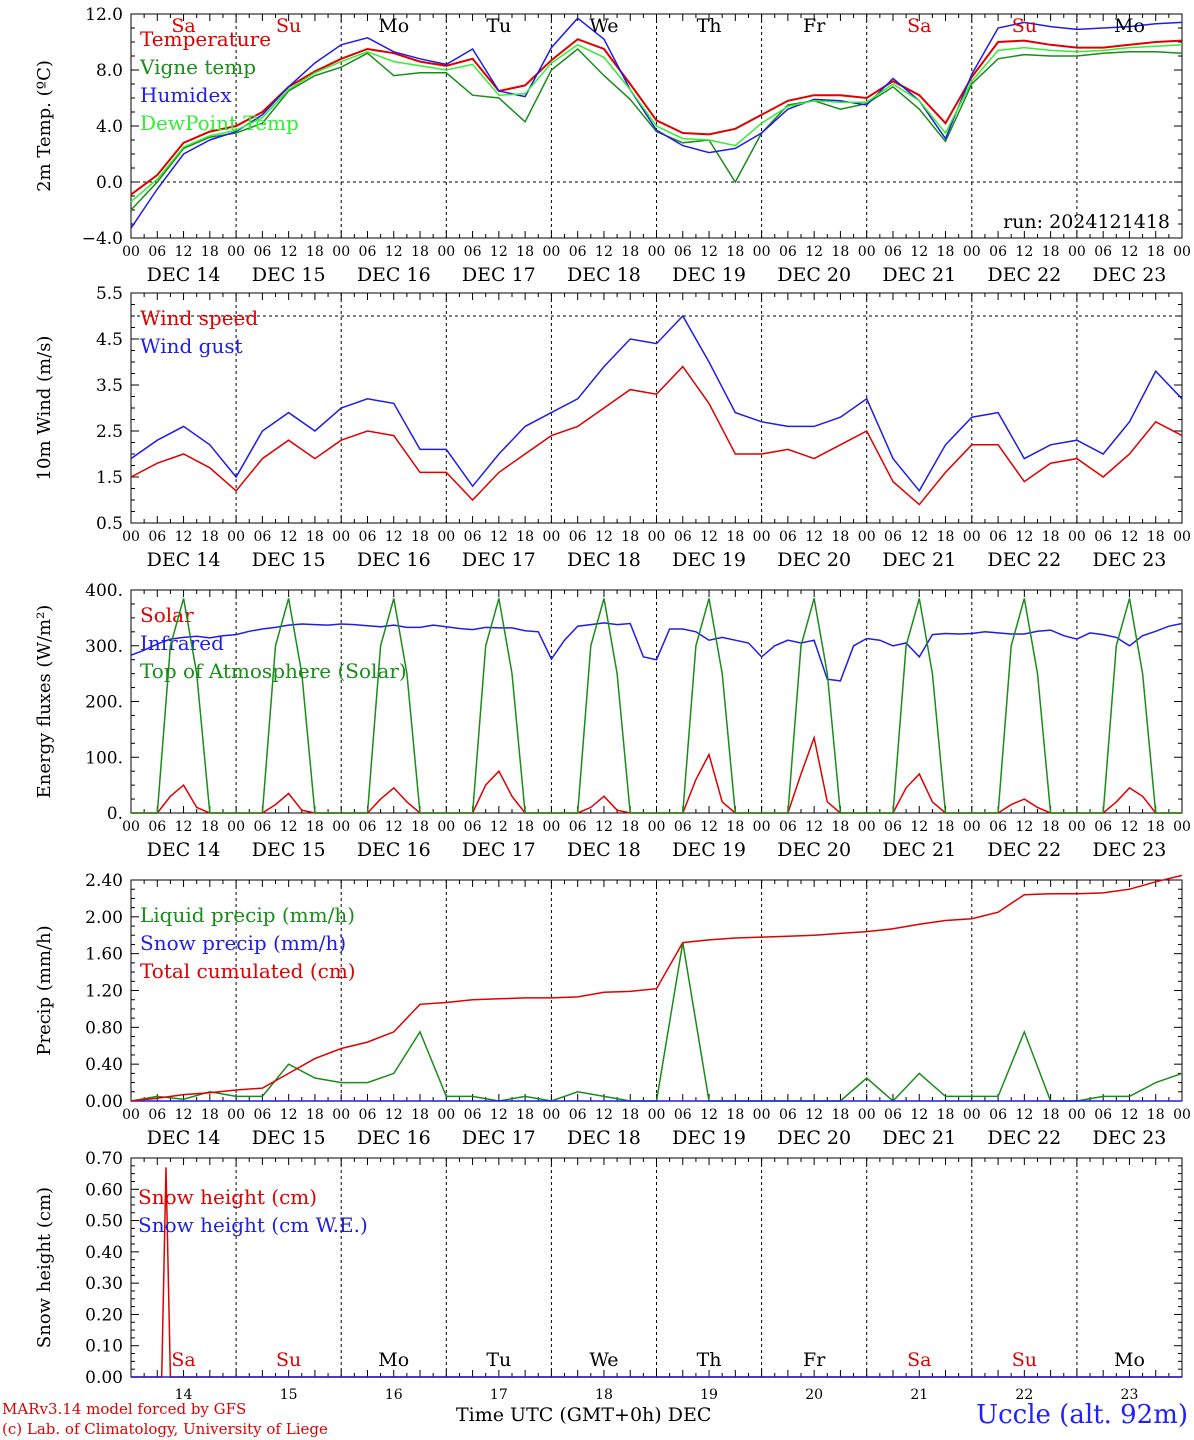 This screenshot has width=1194, height=1440. What do you see at coordinates (253, 1225) in the screenshot?
I see `legend-entry: Snow height (cm W.E.)` at bounding box center [253, 1225].